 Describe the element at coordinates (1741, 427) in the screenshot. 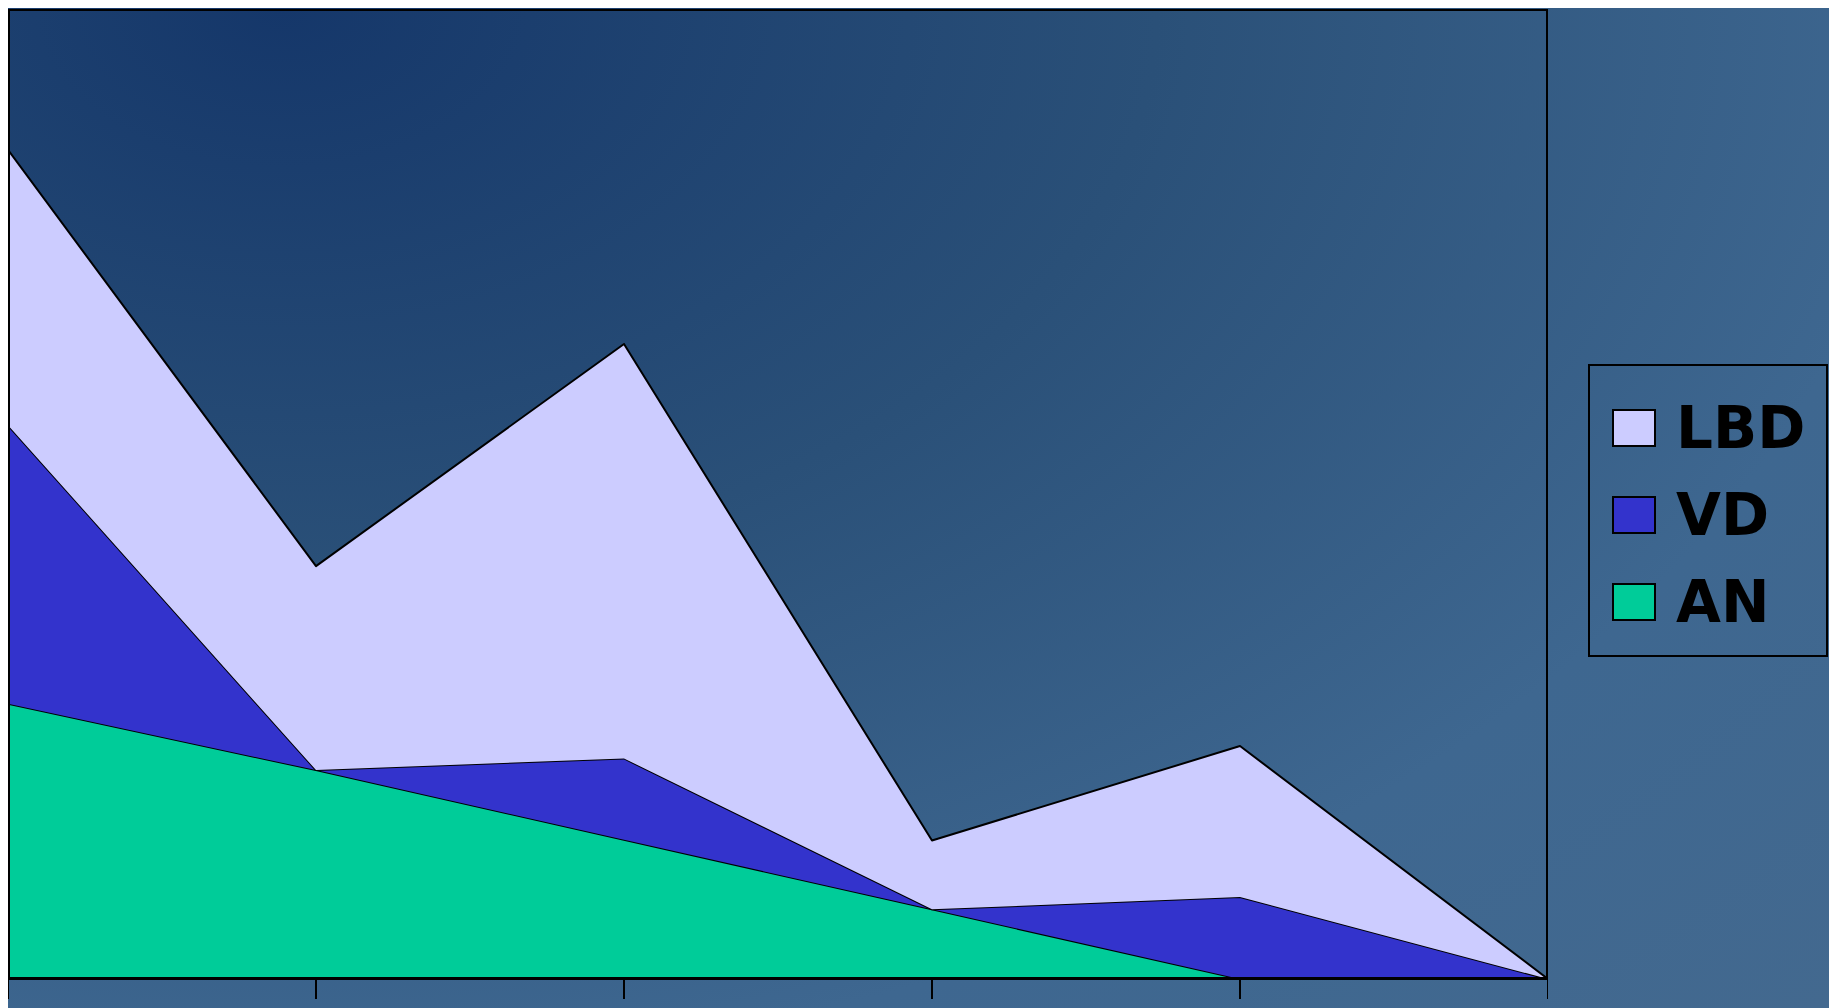

I see `legend-label: LBD` at that location.